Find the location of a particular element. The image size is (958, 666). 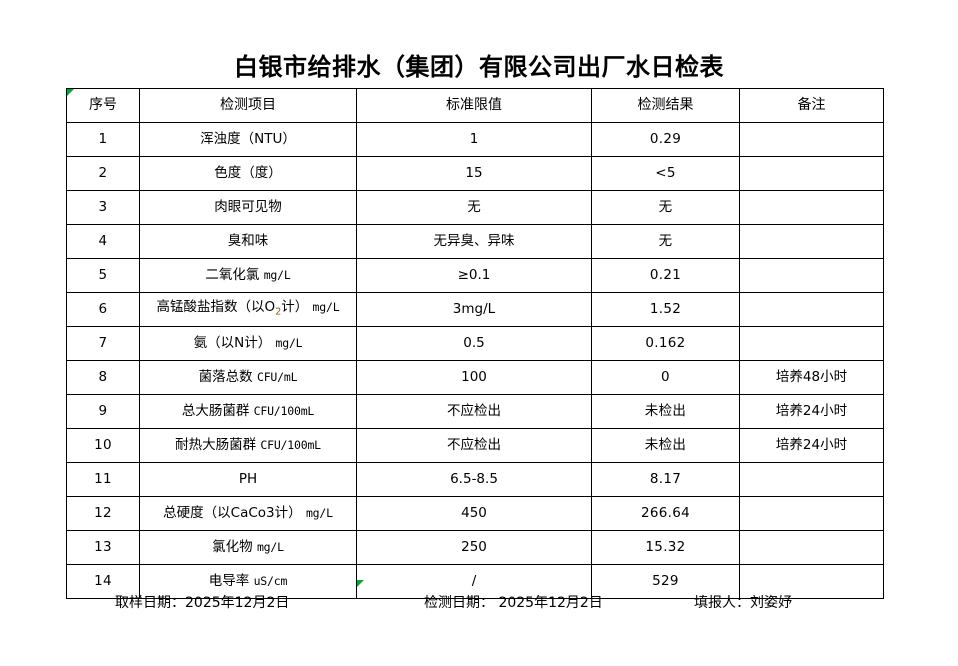

item-name: 肉眼可见物 is located at coordinates (248, 207).